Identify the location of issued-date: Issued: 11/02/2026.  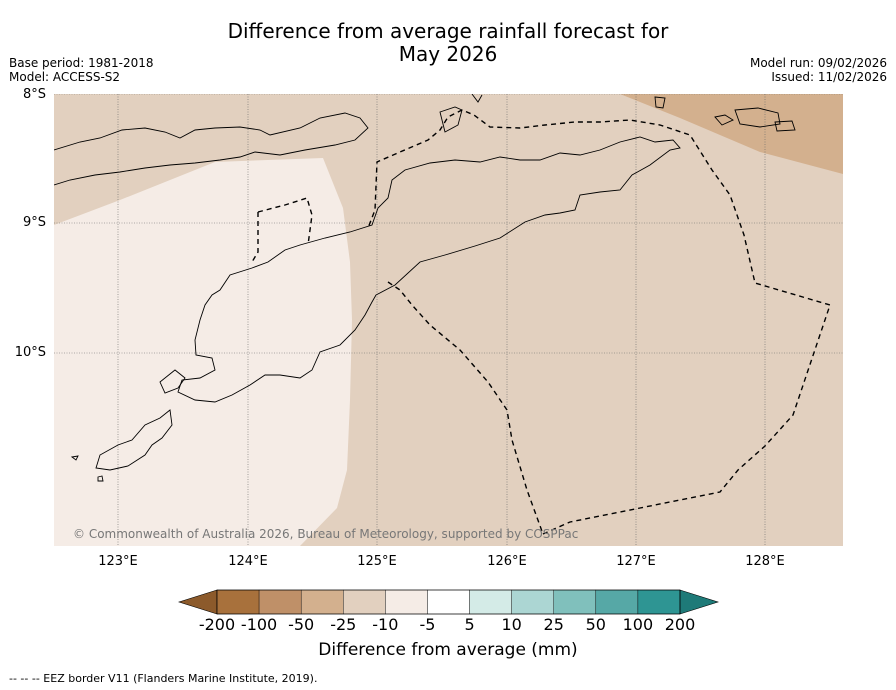
(829, 77).